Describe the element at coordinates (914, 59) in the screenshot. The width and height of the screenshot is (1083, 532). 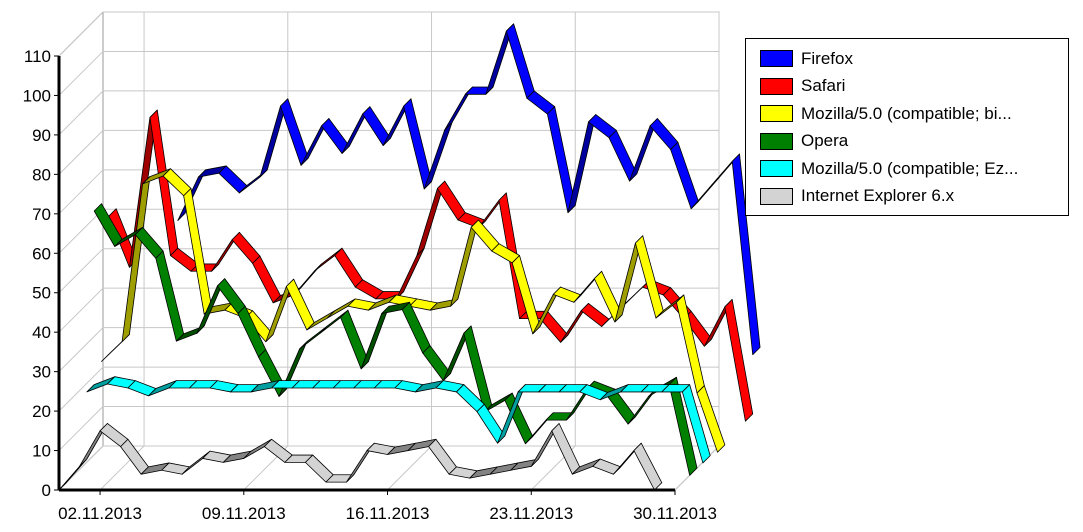
I see `legend-item: Firefox` at that location.